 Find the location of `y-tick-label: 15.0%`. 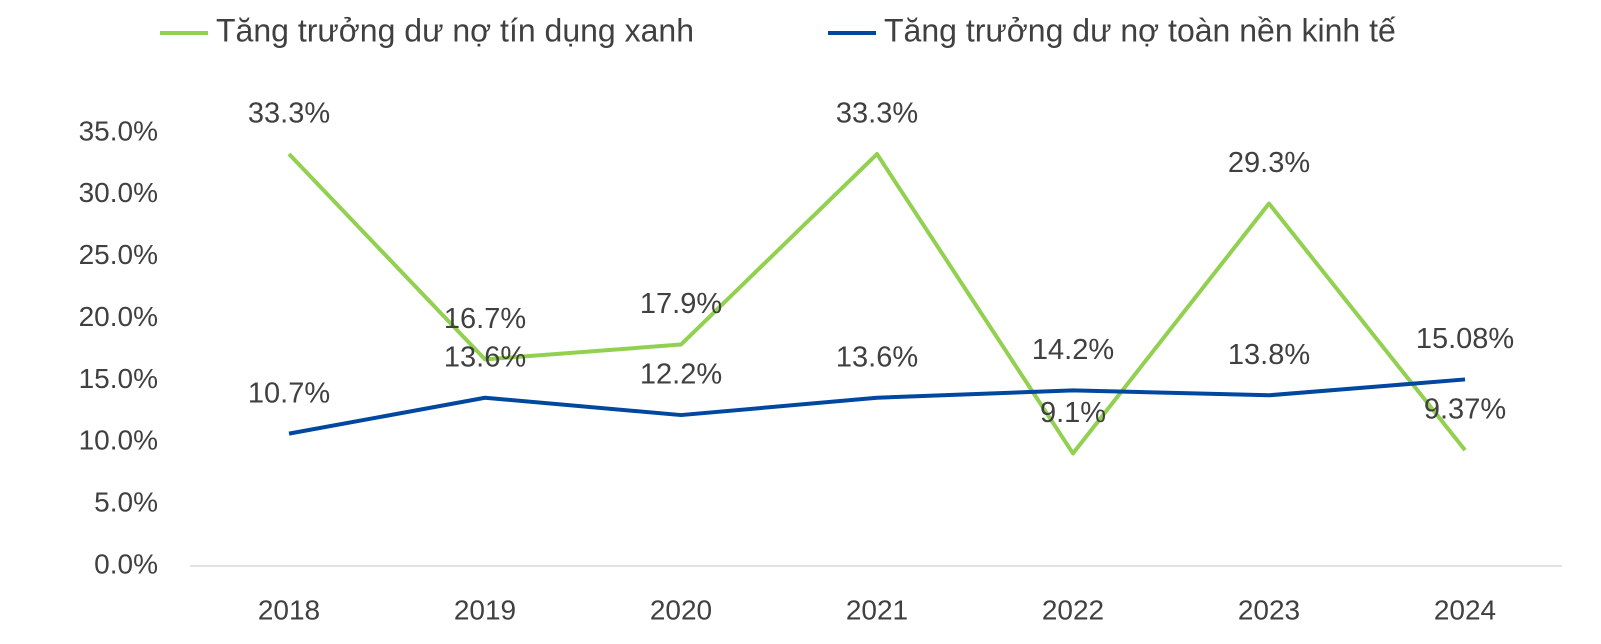

y-tick-label: 15.0% is located at coordinates (118, 378).